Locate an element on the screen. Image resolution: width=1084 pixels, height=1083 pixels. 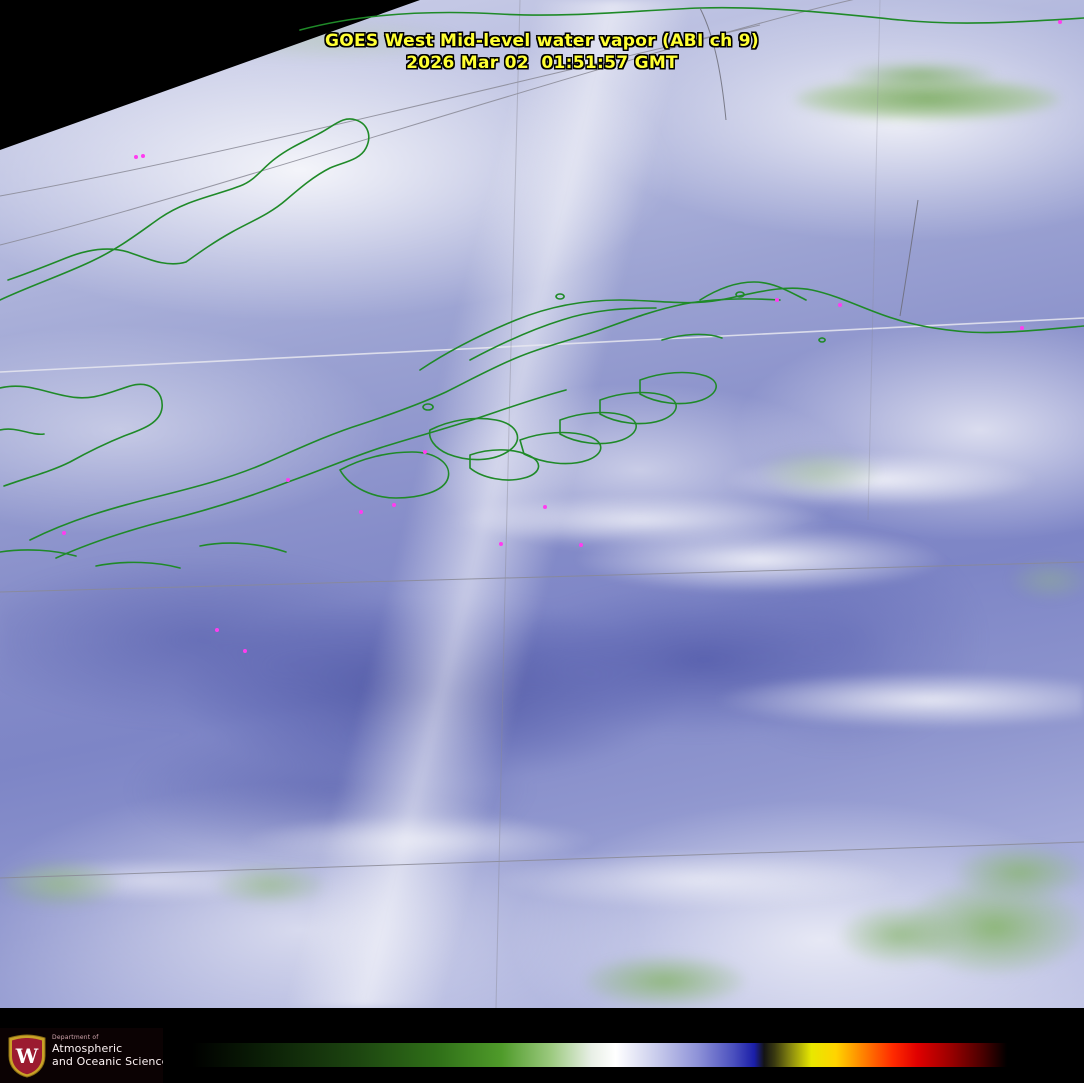
colorbar-tick-labels: 180 200 220 240 260 280 300 320 is located at coordinates (542, 1025).